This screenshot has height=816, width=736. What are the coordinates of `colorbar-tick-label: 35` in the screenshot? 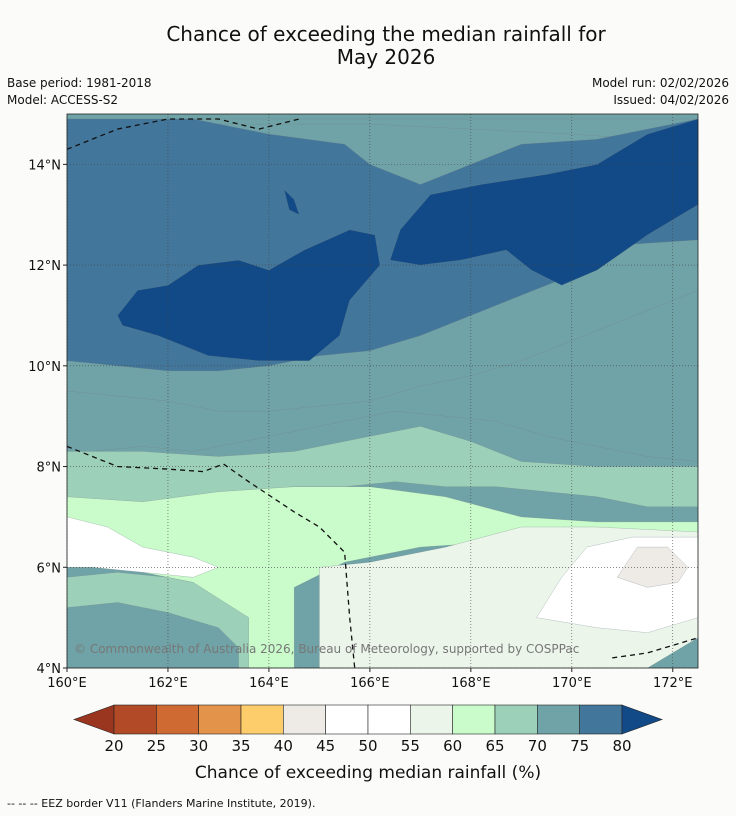 It's located at (240, 746).